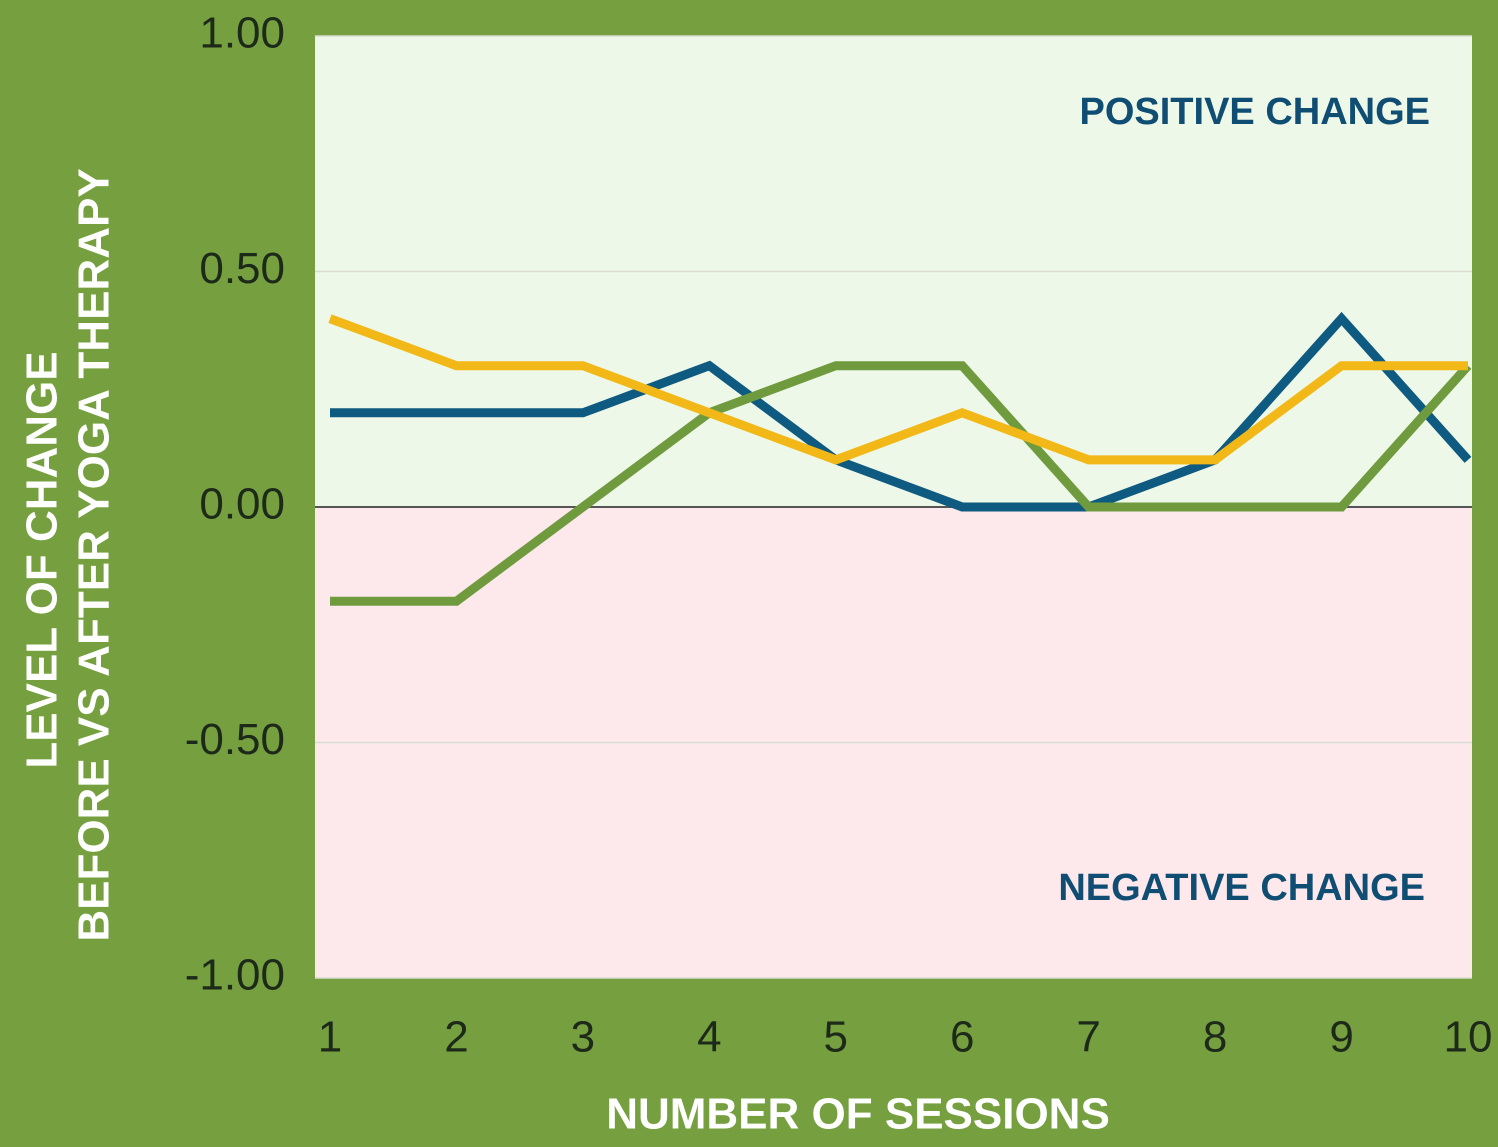 This screenshot has width=1498, height=1147. I want to click on y-tick-label: 0.50, so click(242, 268).